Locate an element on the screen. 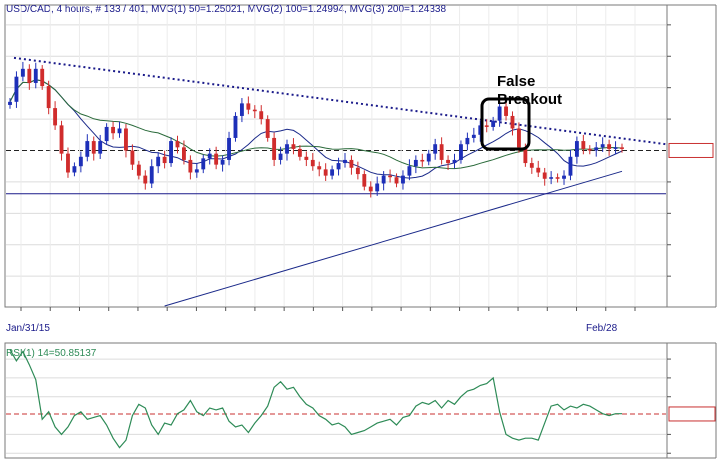 This screenshot has height=462, width=720. header-bar-count: # 133 / 401 is located at coordinates (121, 9).